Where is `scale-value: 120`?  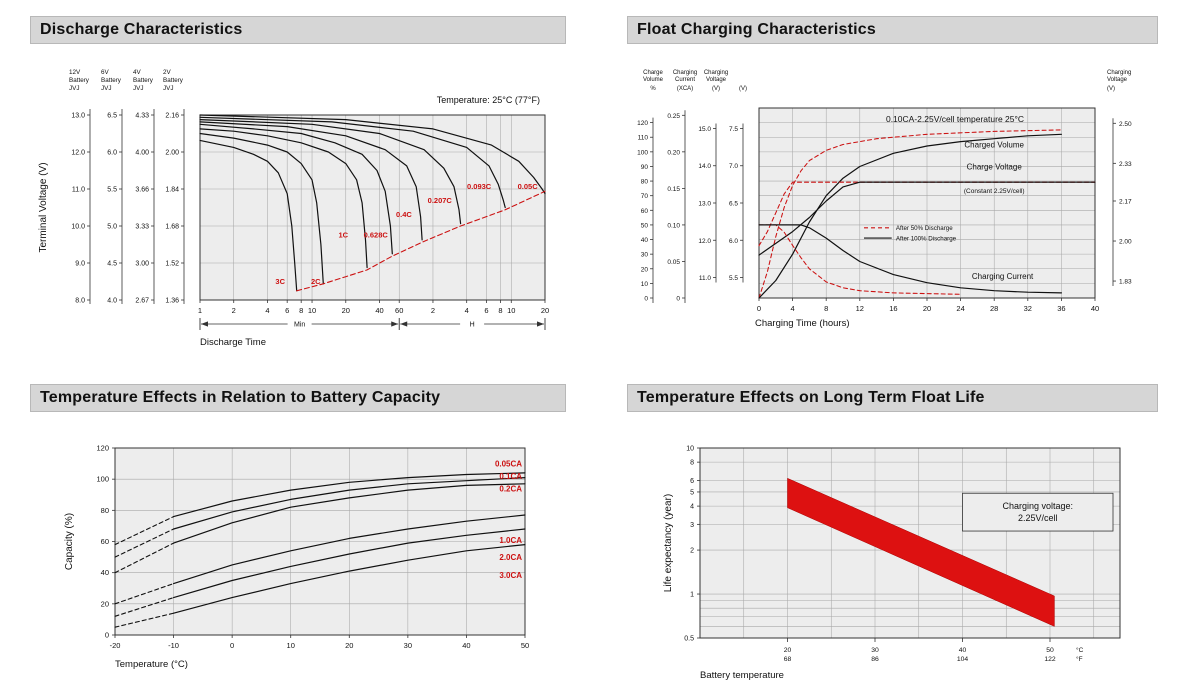
scale-value: 120 is located at coordinates (642, 123).